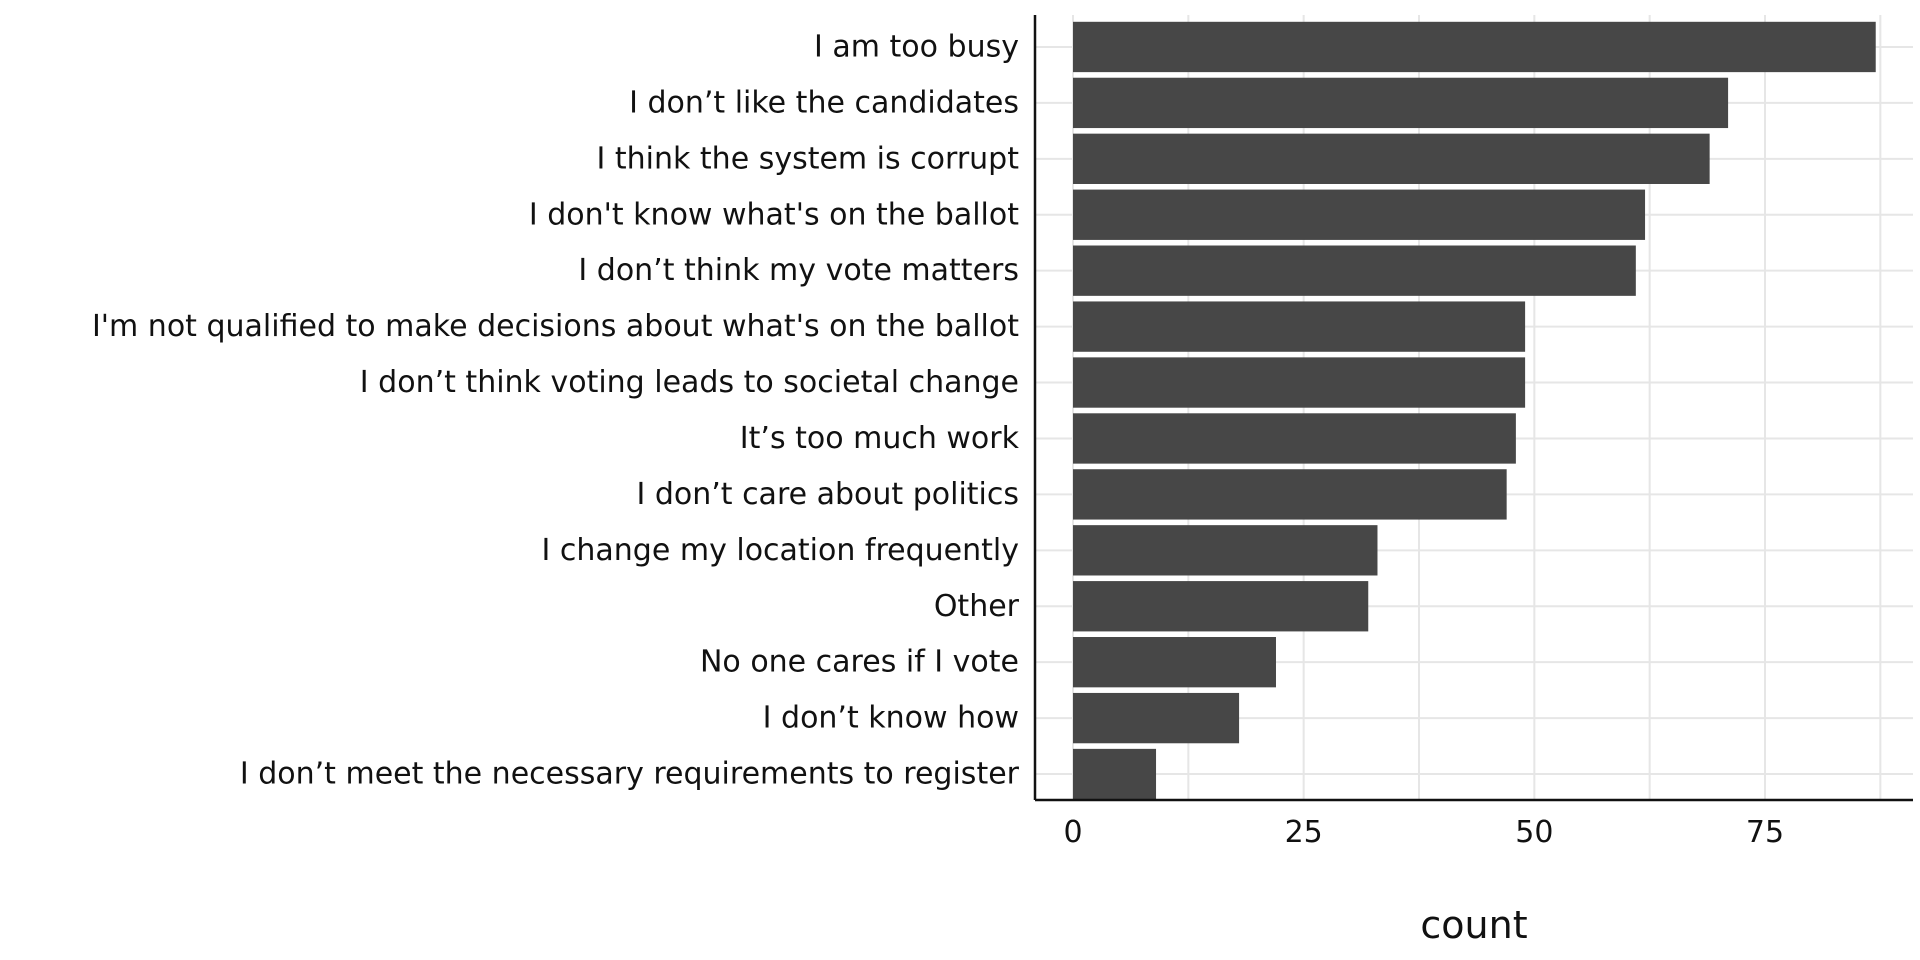 This screenshot has height=960, width=1920. Describe the element at coordinates (1072, 832) in the screenshot. I see `x-tick-label: 0` at that location.